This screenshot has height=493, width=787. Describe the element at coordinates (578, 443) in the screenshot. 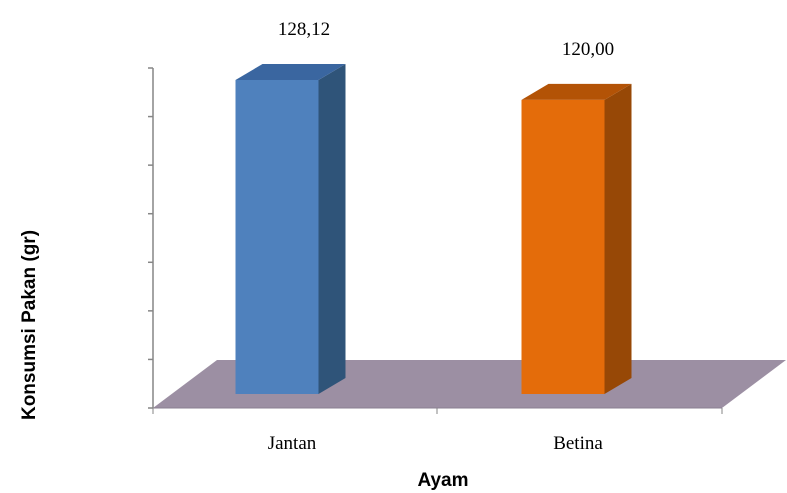

I see `x-tick-label-betina: Betina` at that location.